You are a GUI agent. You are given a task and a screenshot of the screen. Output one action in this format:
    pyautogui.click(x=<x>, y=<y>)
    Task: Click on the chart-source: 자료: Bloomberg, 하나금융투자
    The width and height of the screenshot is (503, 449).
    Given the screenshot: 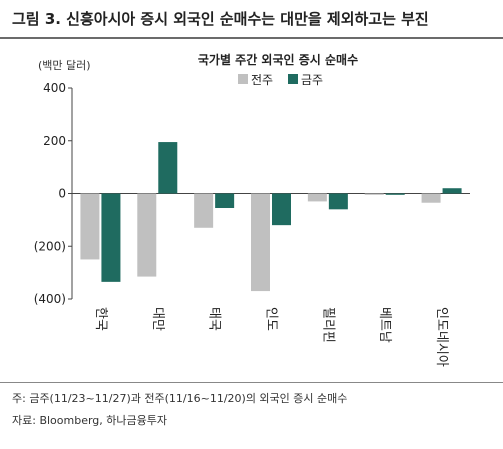 What is the action you would take?
    pyautogui.click(x=89, y=420)
    